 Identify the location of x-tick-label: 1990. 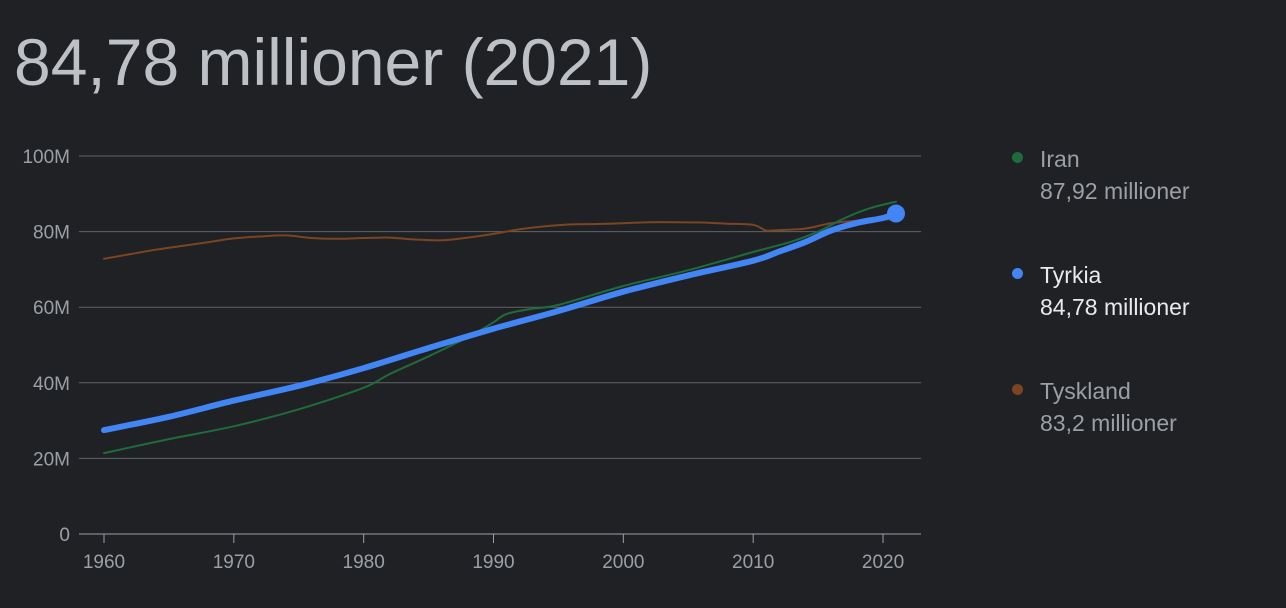
(493, 562).